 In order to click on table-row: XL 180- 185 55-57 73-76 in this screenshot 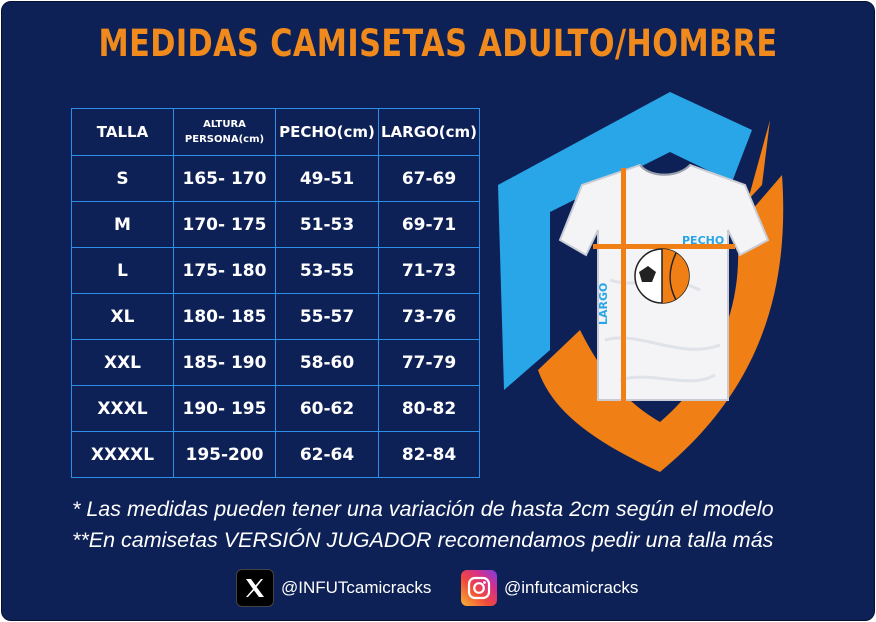, I will do `click(275, 316)`.